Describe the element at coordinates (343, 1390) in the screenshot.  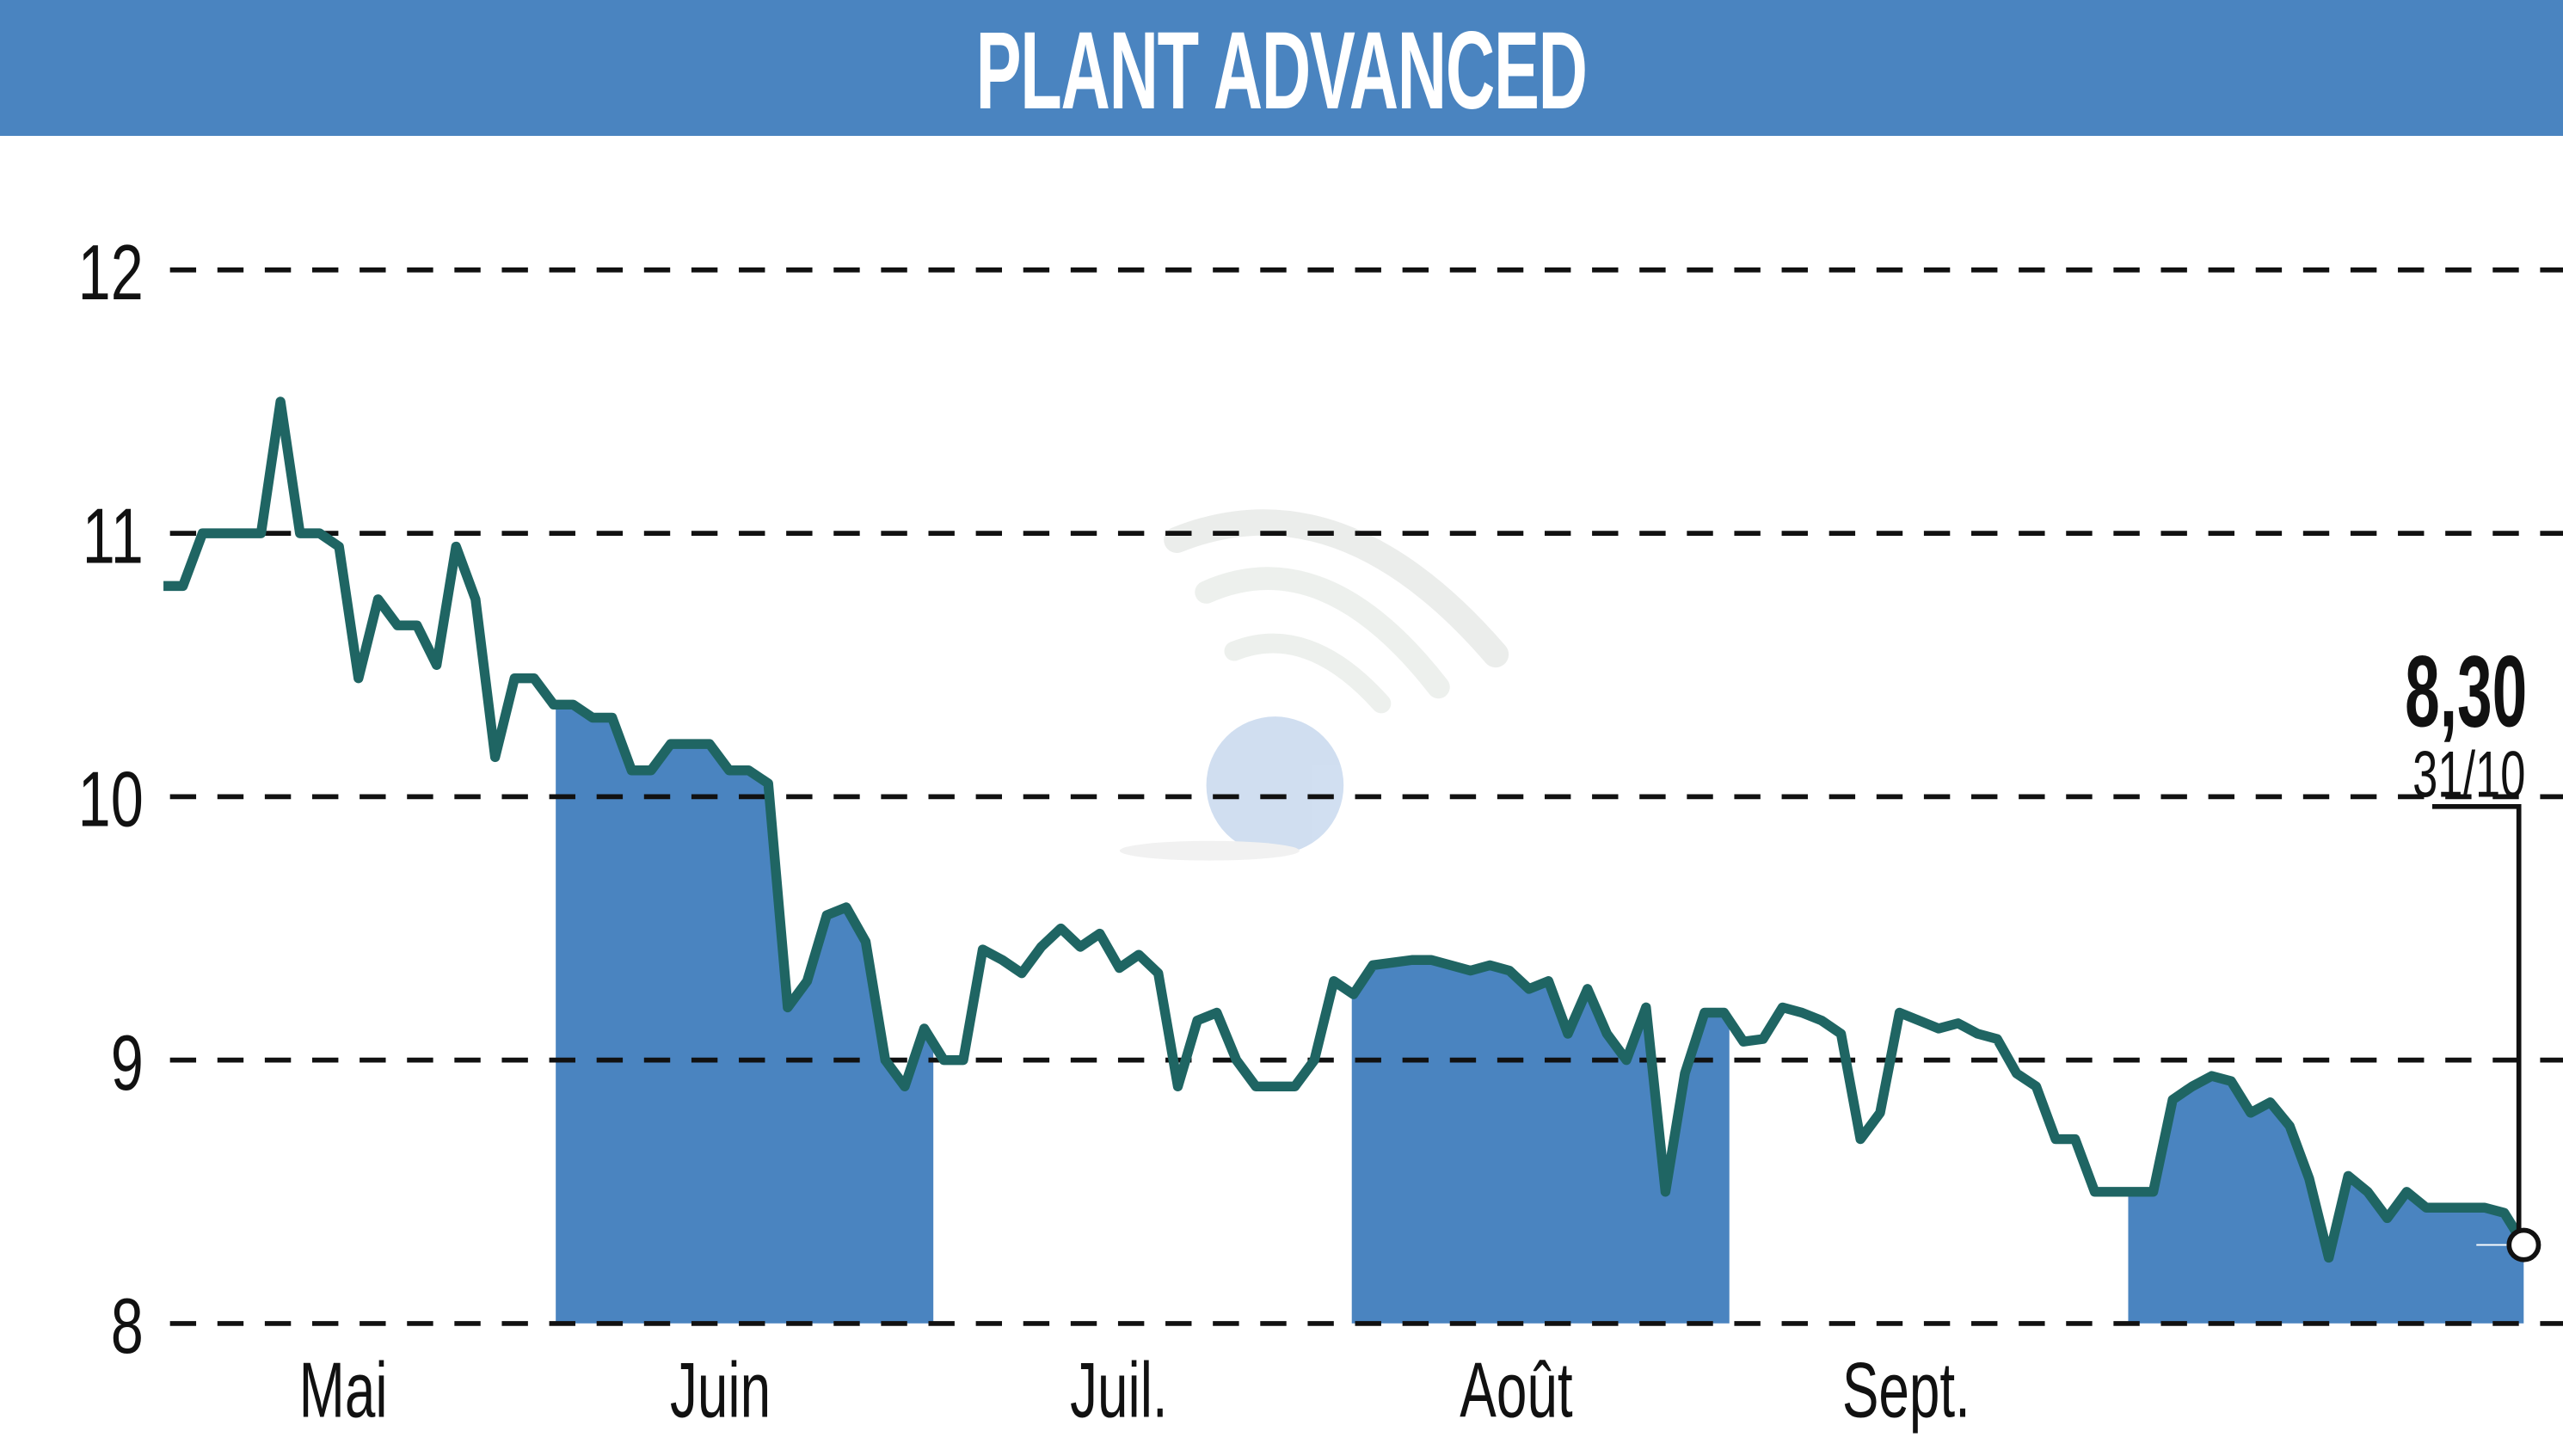
I see `x-tick-mai: Mai` at that location.